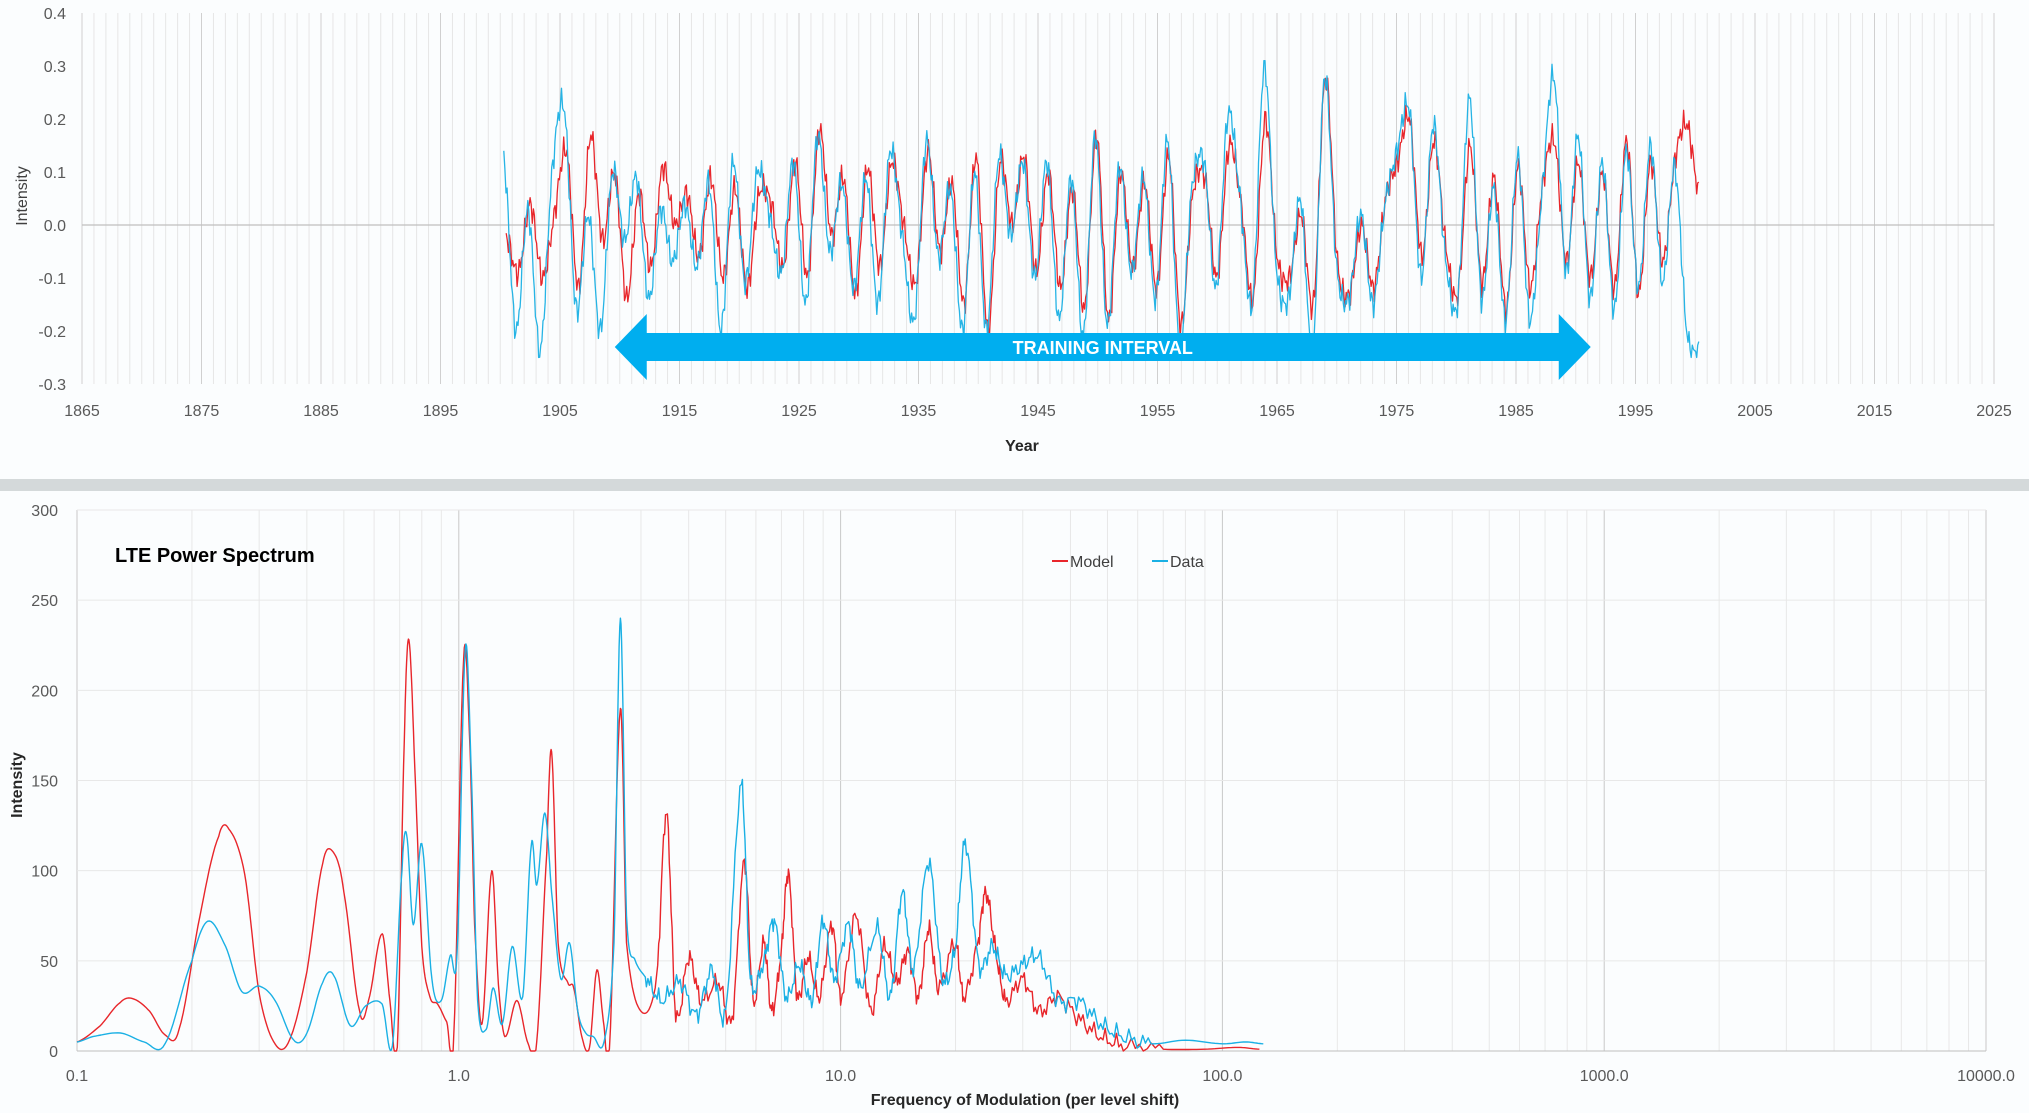 The image size is (2029, 1113). What do you see at coordinates (55, 173) in the screenshot?
I see `top-y-tick: 0.1` at bounding box center [55, 173].